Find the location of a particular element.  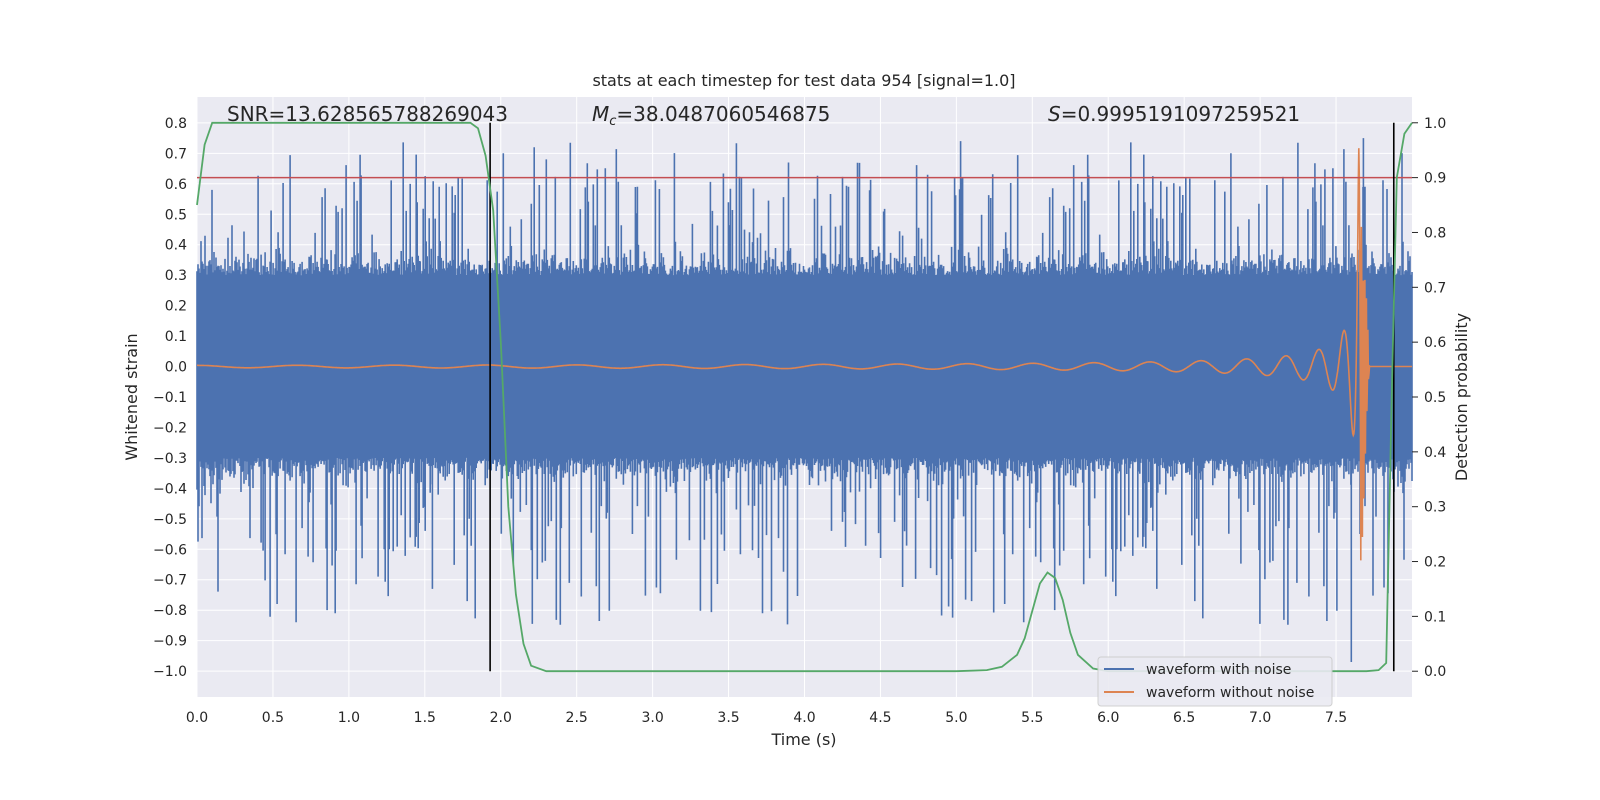

x-tick-label: 3.5 is located at coordinates (728, 718).